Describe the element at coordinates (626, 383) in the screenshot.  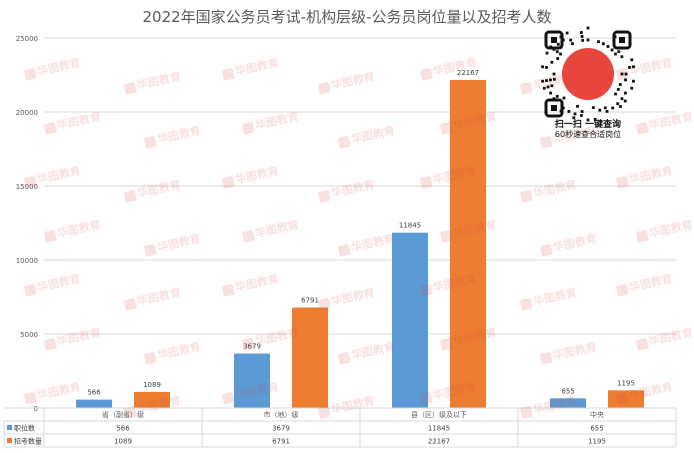
I see `data-label: 1195` at that location.